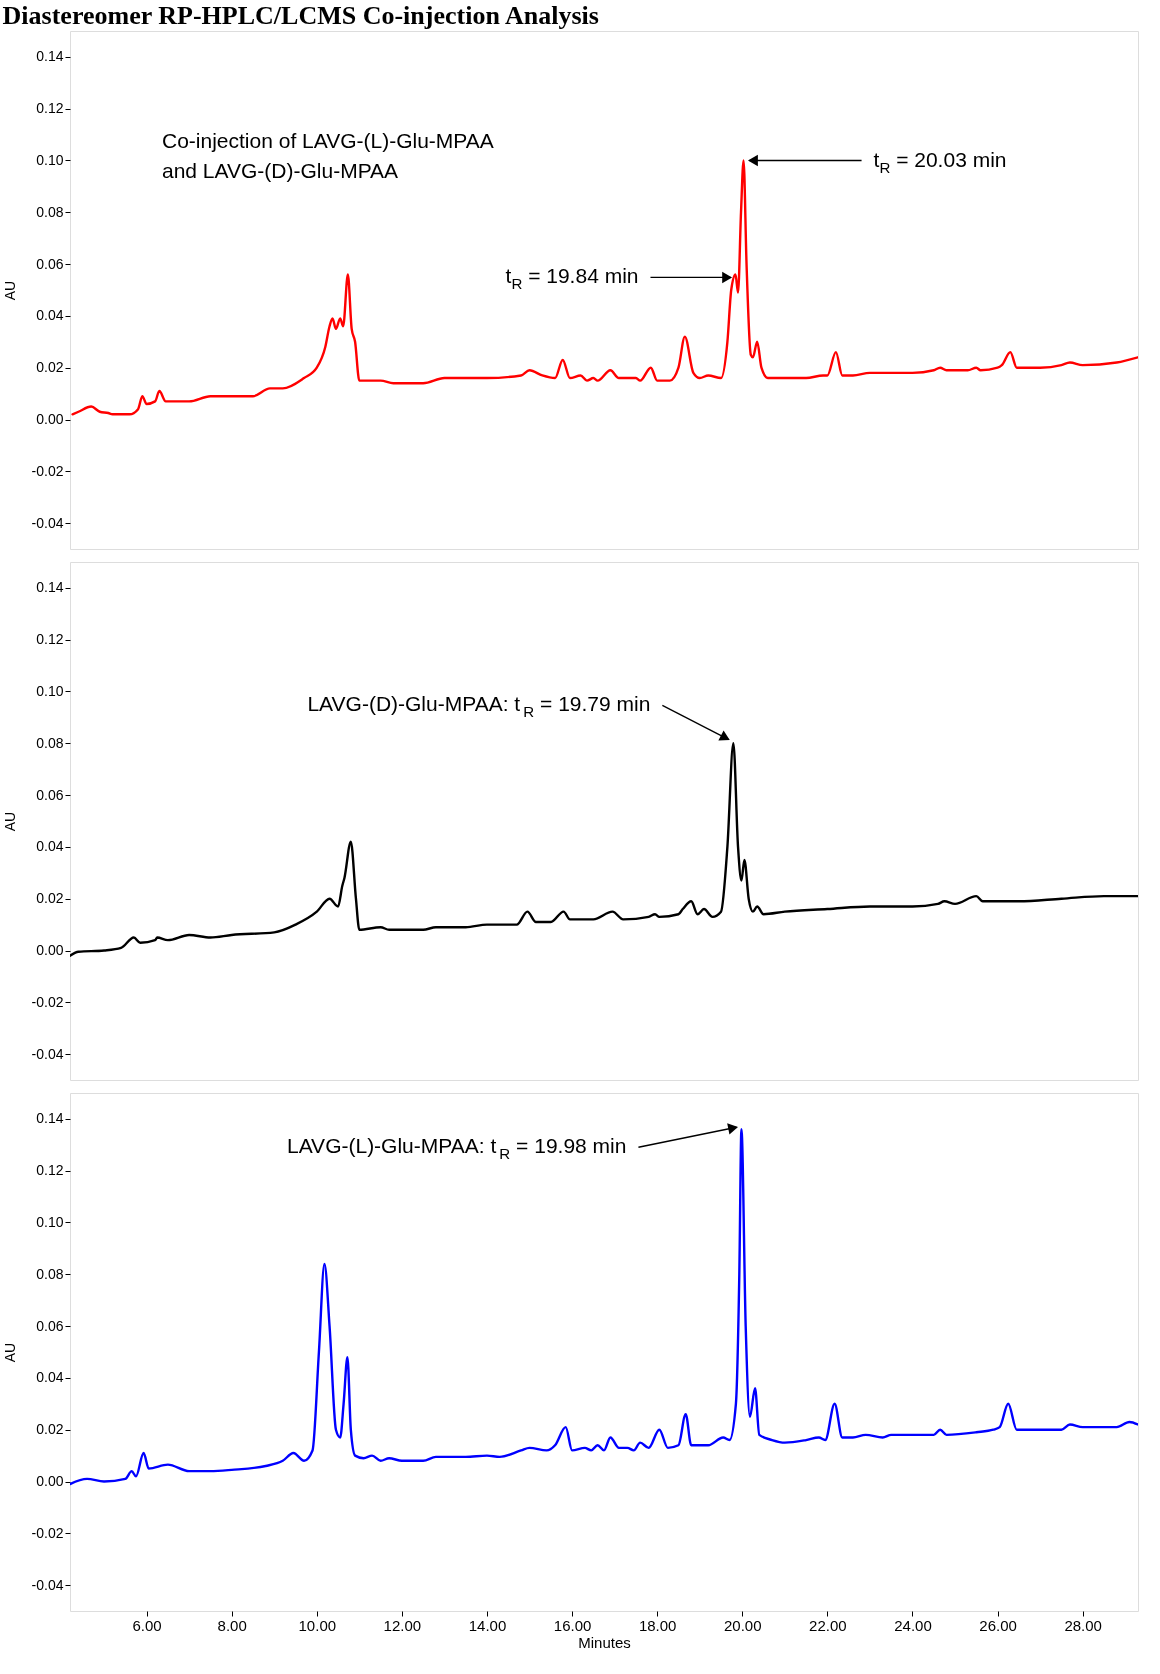  I want to click on x-tick-label: 10.00, so click(317, 1625).